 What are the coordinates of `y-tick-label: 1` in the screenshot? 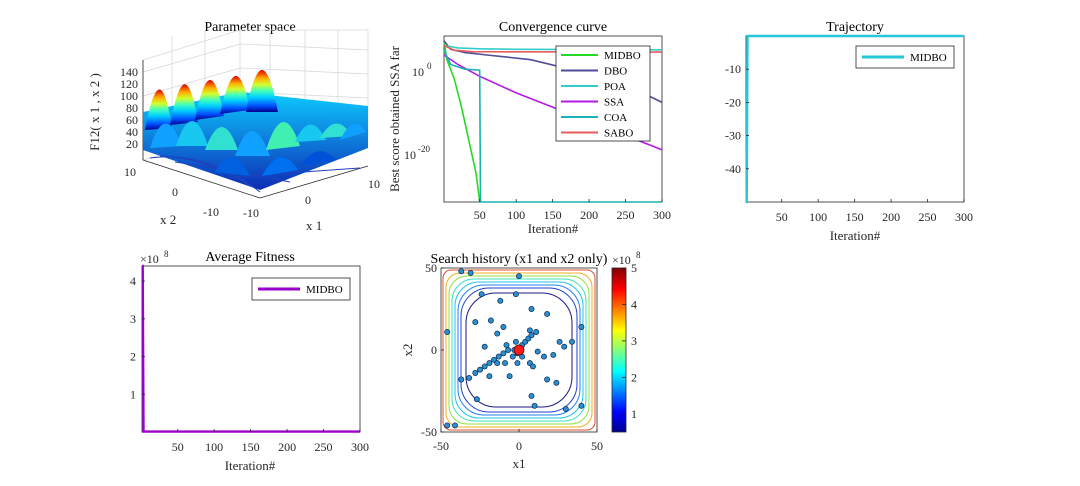 It's located at (133, 394).